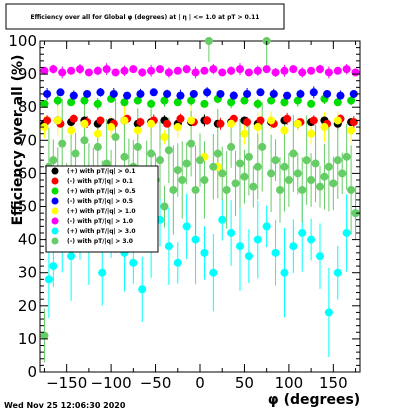 Image resolution: width=400 pixels, height=414 pixels. What do you see at coordinates (100, 221) in the screenshot?
I see `legend-label: (-) with pT/|q| > 1.0` at bounding box center [100, 221].